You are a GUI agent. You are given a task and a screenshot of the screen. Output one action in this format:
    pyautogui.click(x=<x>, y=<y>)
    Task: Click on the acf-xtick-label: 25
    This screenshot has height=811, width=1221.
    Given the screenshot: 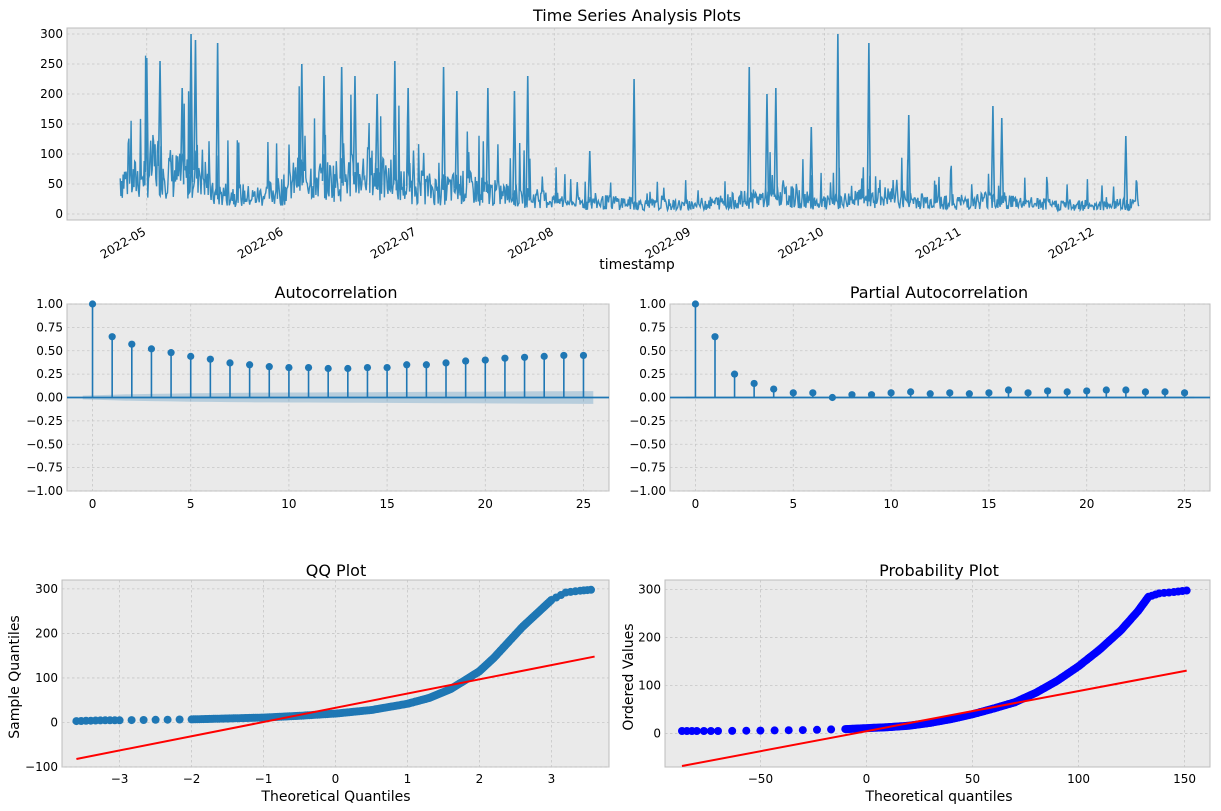 What is the action you would take?
    pyautogui.click(x=583, y=504)
    